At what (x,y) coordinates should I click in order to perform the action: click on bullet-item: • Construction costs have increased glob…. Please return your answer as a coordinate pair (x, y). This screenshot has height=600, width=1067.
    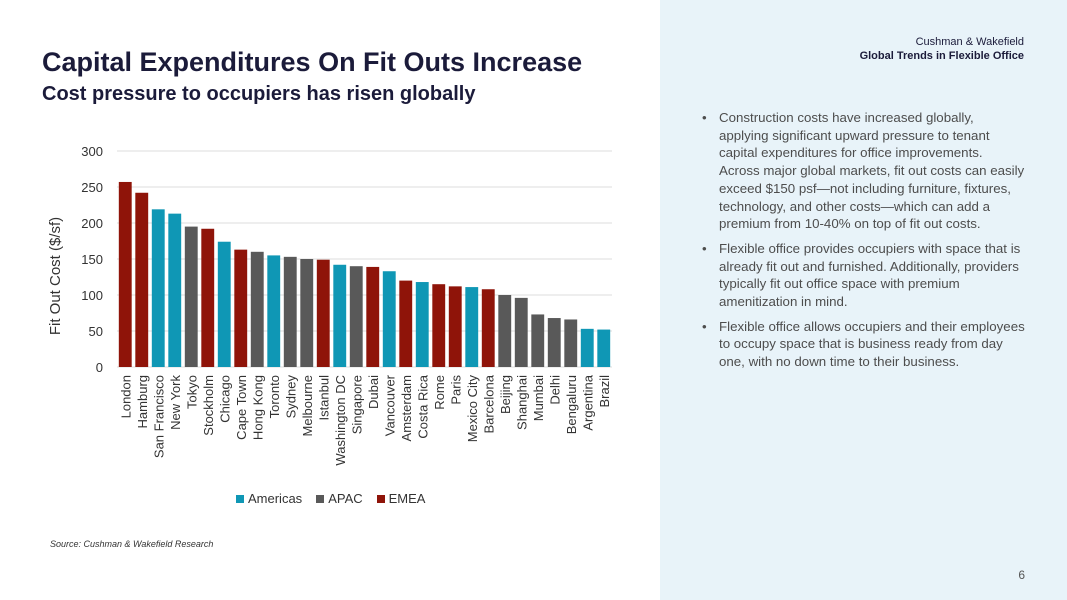
    Looking at the image, I should click on (862, 171).